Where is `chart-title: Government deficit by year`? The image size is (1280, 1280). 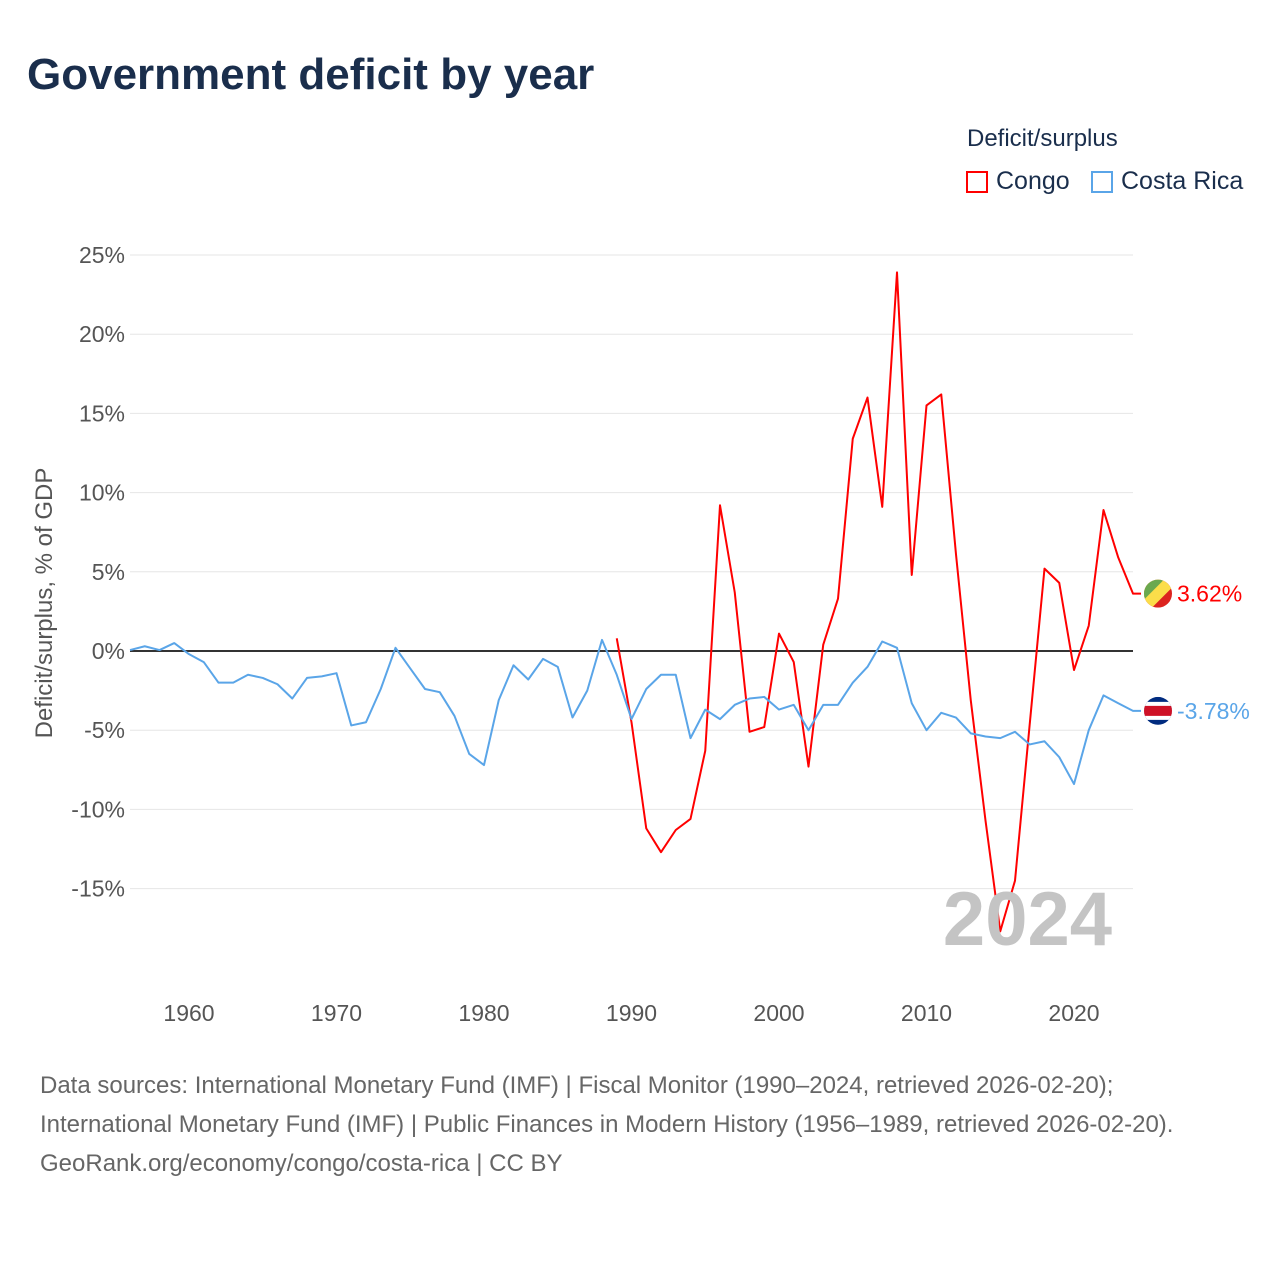 chart-title: Government deficit by year is located at coordinates (311, 74).